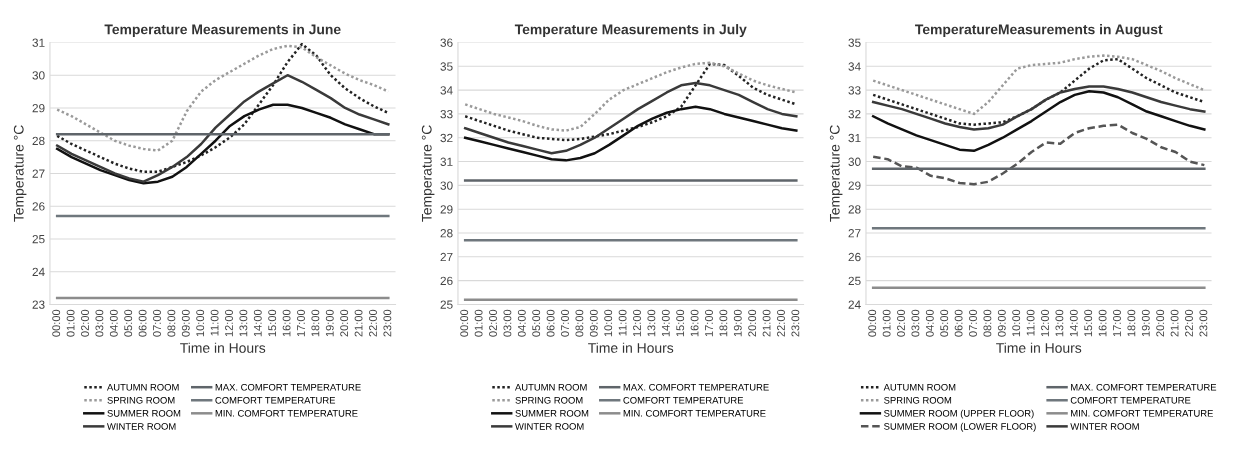  What do you see at coordinates (288, 387) in the screenshot?
I see `legend-label: MAX. COMFORT TEMPERATURE` at bounding box center [288, 387].